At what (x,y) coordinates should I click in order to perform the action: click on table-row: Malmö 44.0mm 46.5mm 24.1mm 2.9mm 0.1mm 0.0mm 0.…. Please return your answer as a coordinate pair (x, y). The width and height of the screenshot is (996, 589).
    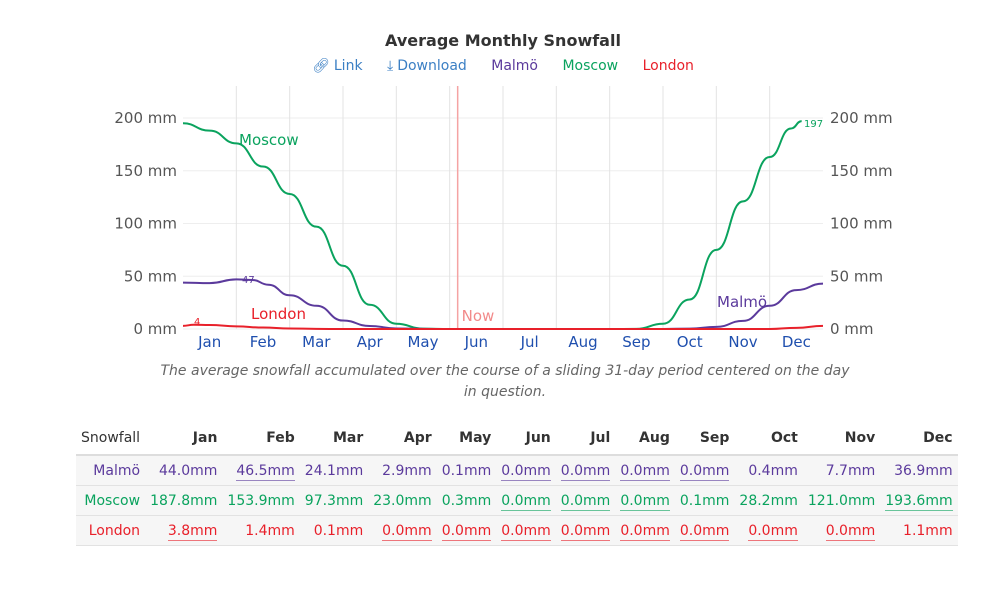
    Looking at the image, I should click on (517, 470).